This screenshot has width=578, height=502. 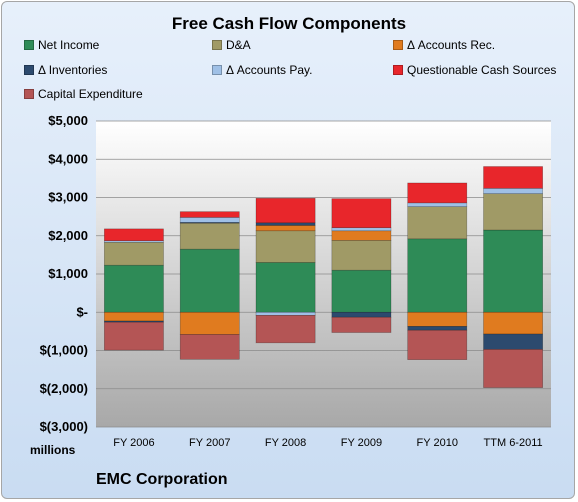 What do you see at coordinates (82, 311) in the screenshot?
I see `y-tick-label: $-` at bounding box center [82, 311].